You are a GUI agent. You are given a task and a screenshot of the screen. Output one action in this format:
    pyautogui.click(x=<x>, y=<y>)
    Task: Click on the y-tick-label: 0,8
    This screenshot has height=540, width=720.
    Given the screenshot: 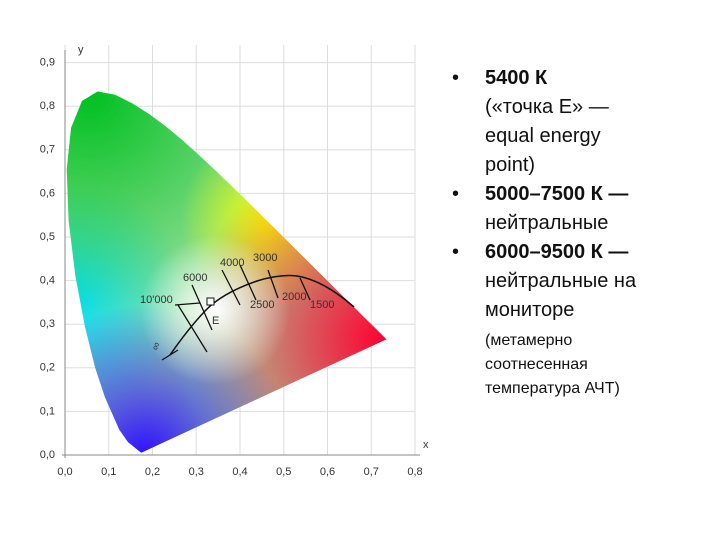 What is the action you would take?
    pyautogui.click(x=47, y=106)
    